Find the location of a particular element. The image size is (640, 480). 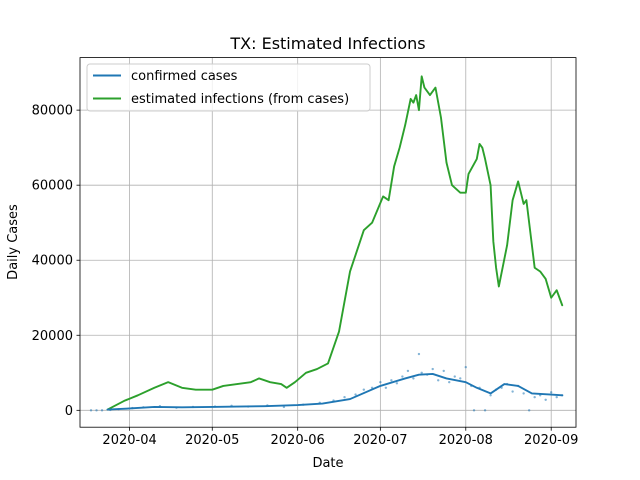

legend-label-confirmed: confirmed cases is located at coordinates (184, 76).